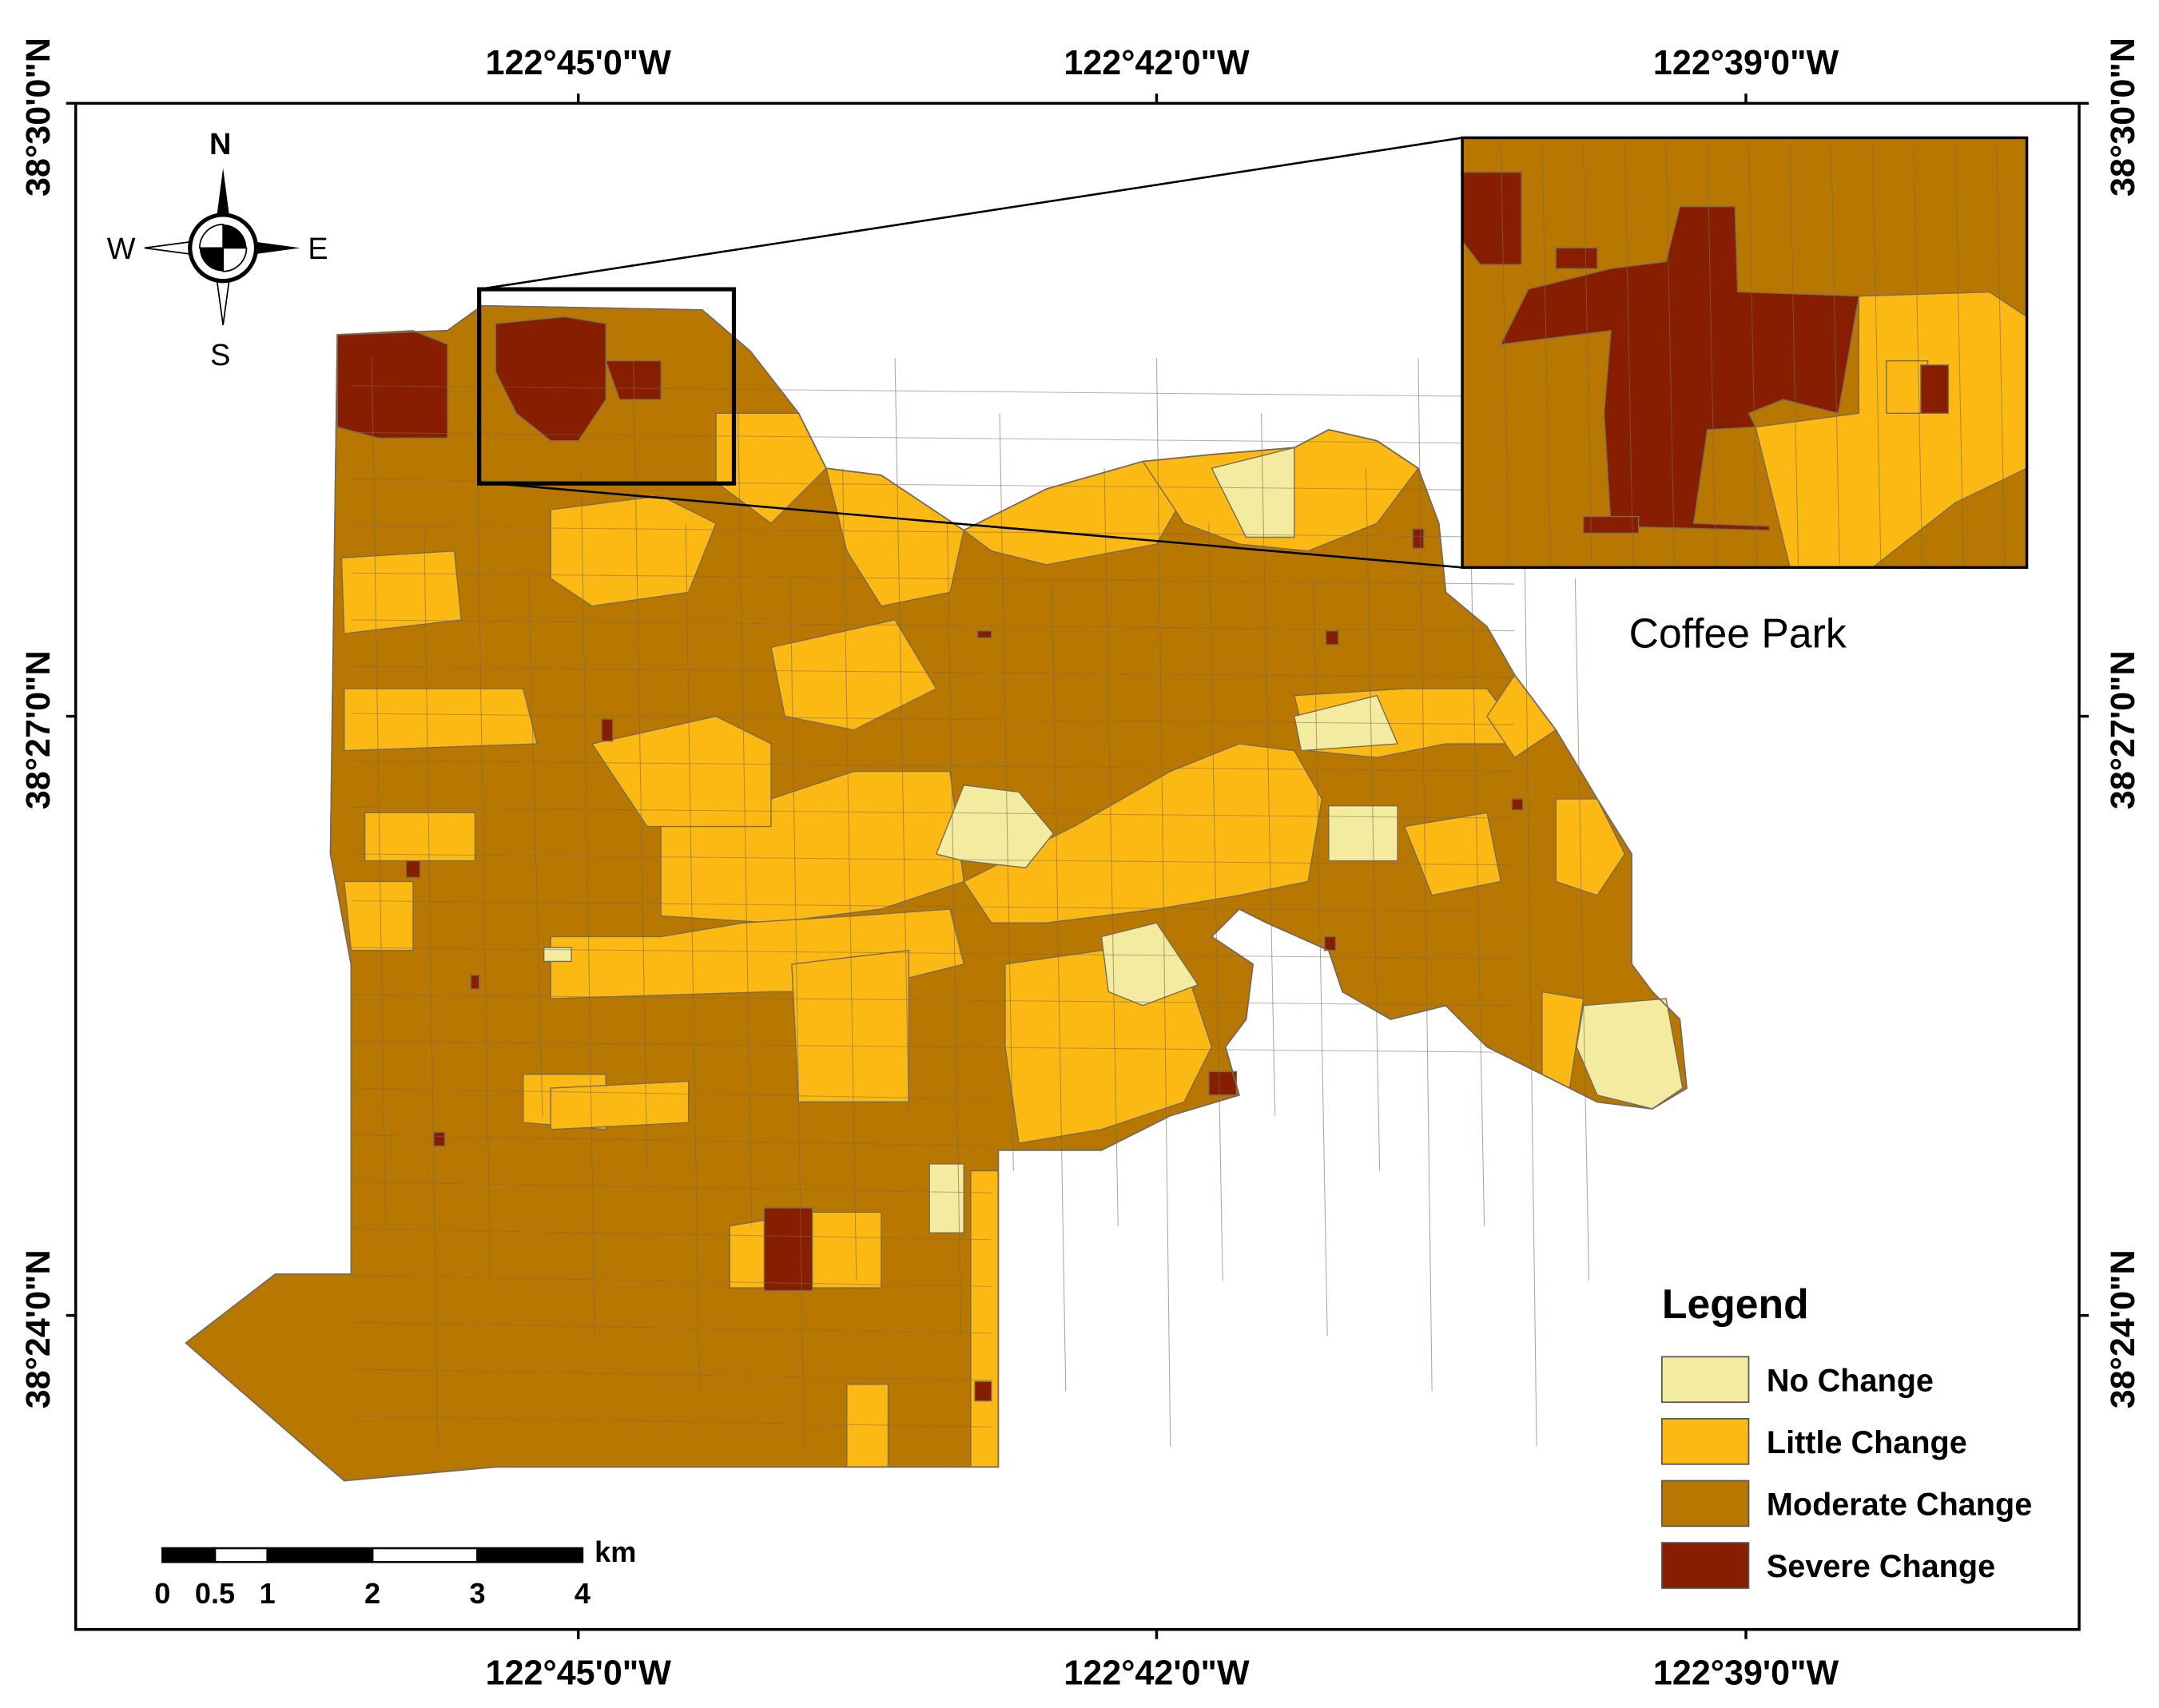 This screenshot has height=1708, width=2159. I want to click on lat-label-right: 38°30'0"N, so click(2123, 117).